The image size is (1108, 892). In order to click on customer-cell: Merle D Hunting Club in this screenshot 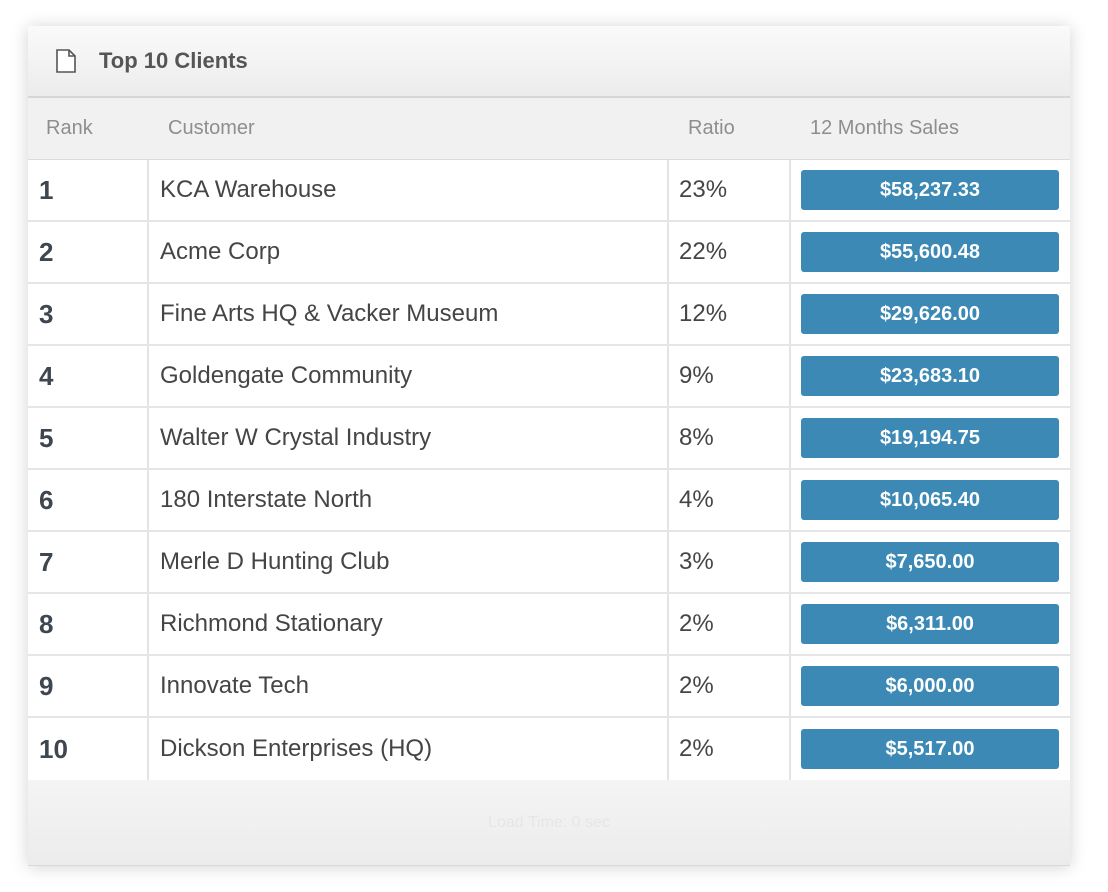, I will do `click(409, 562)`.